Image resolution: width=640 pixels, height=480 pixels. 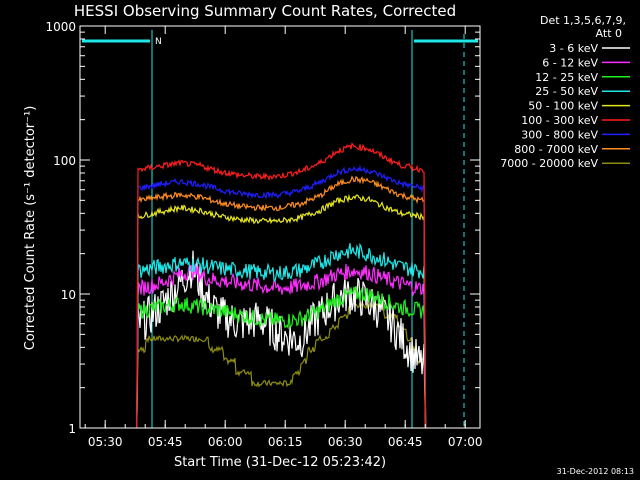 I want to click on x-tick-label: 05:30, so click(x=105, y=442).